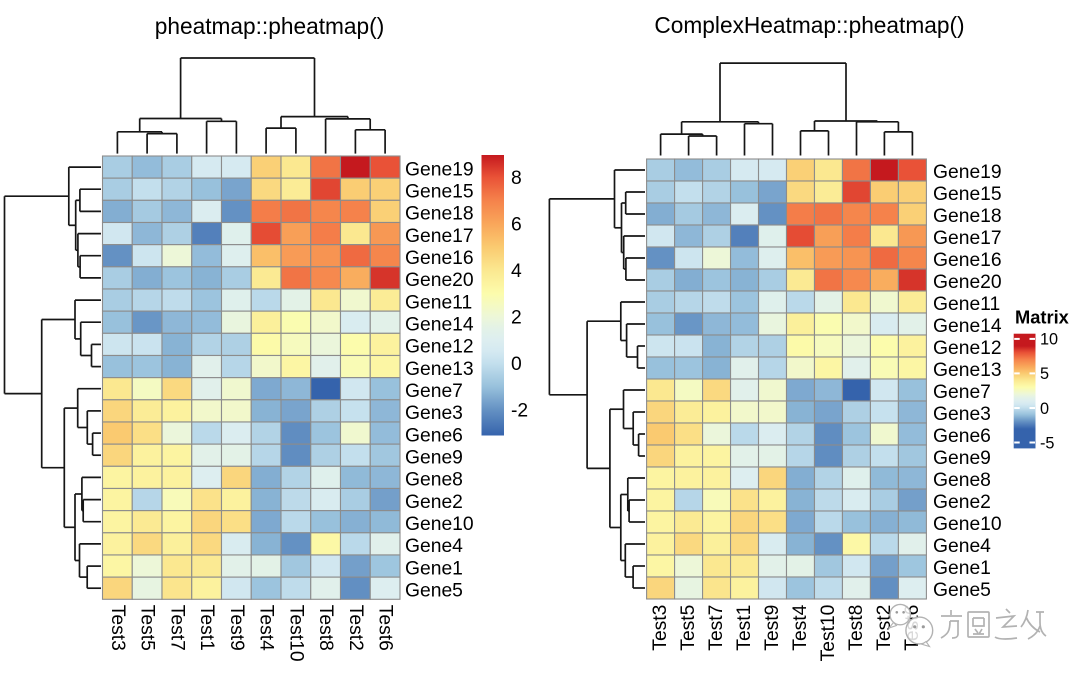 The height and width of the screenshot is (675, 1080). I want to click on svg-text: 5, so click(1044, 374).